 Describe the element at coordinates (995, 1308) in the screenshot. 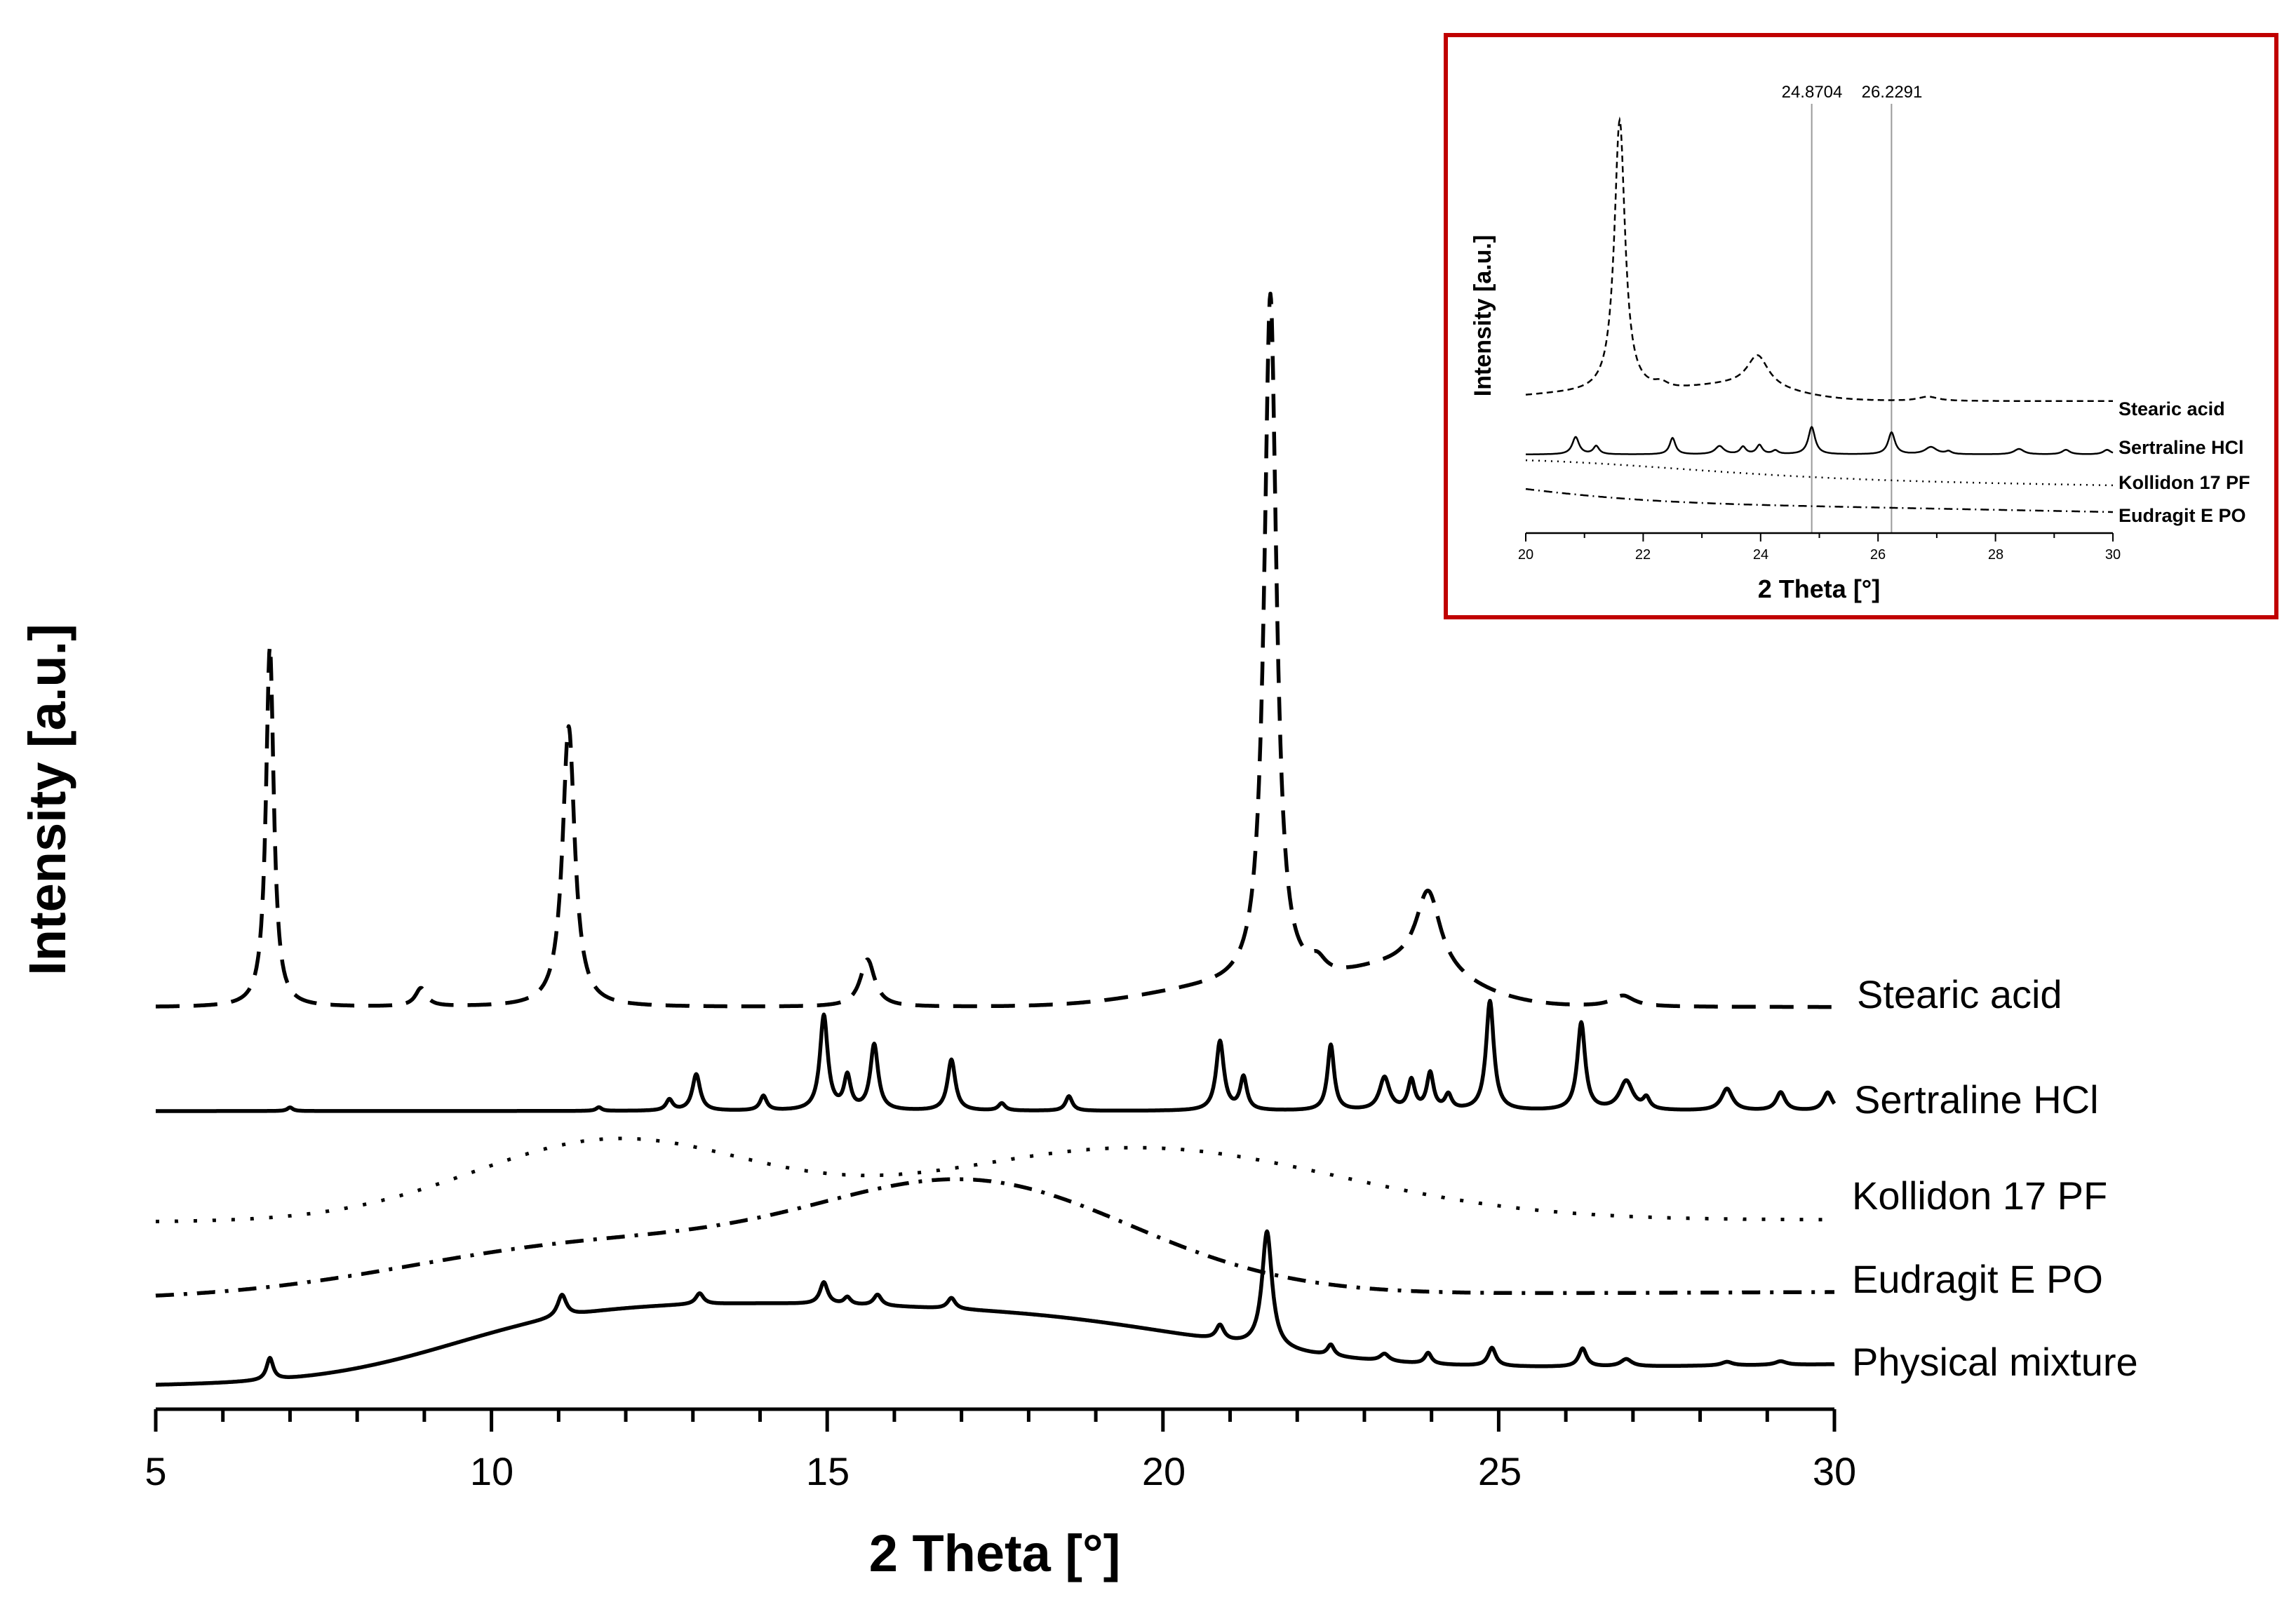

I see `trace-physical-mixture` at that location.